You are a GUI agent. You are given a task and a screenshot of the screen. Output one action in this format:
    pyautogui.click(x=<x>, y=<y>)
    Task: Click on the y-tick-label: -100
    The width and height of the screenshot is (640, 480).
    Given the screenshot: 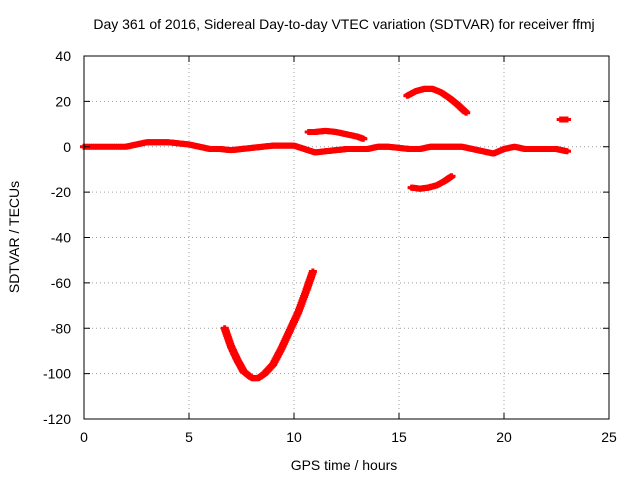 What is the action you would take?
    pyautogui.click(x=57, y=374)
    